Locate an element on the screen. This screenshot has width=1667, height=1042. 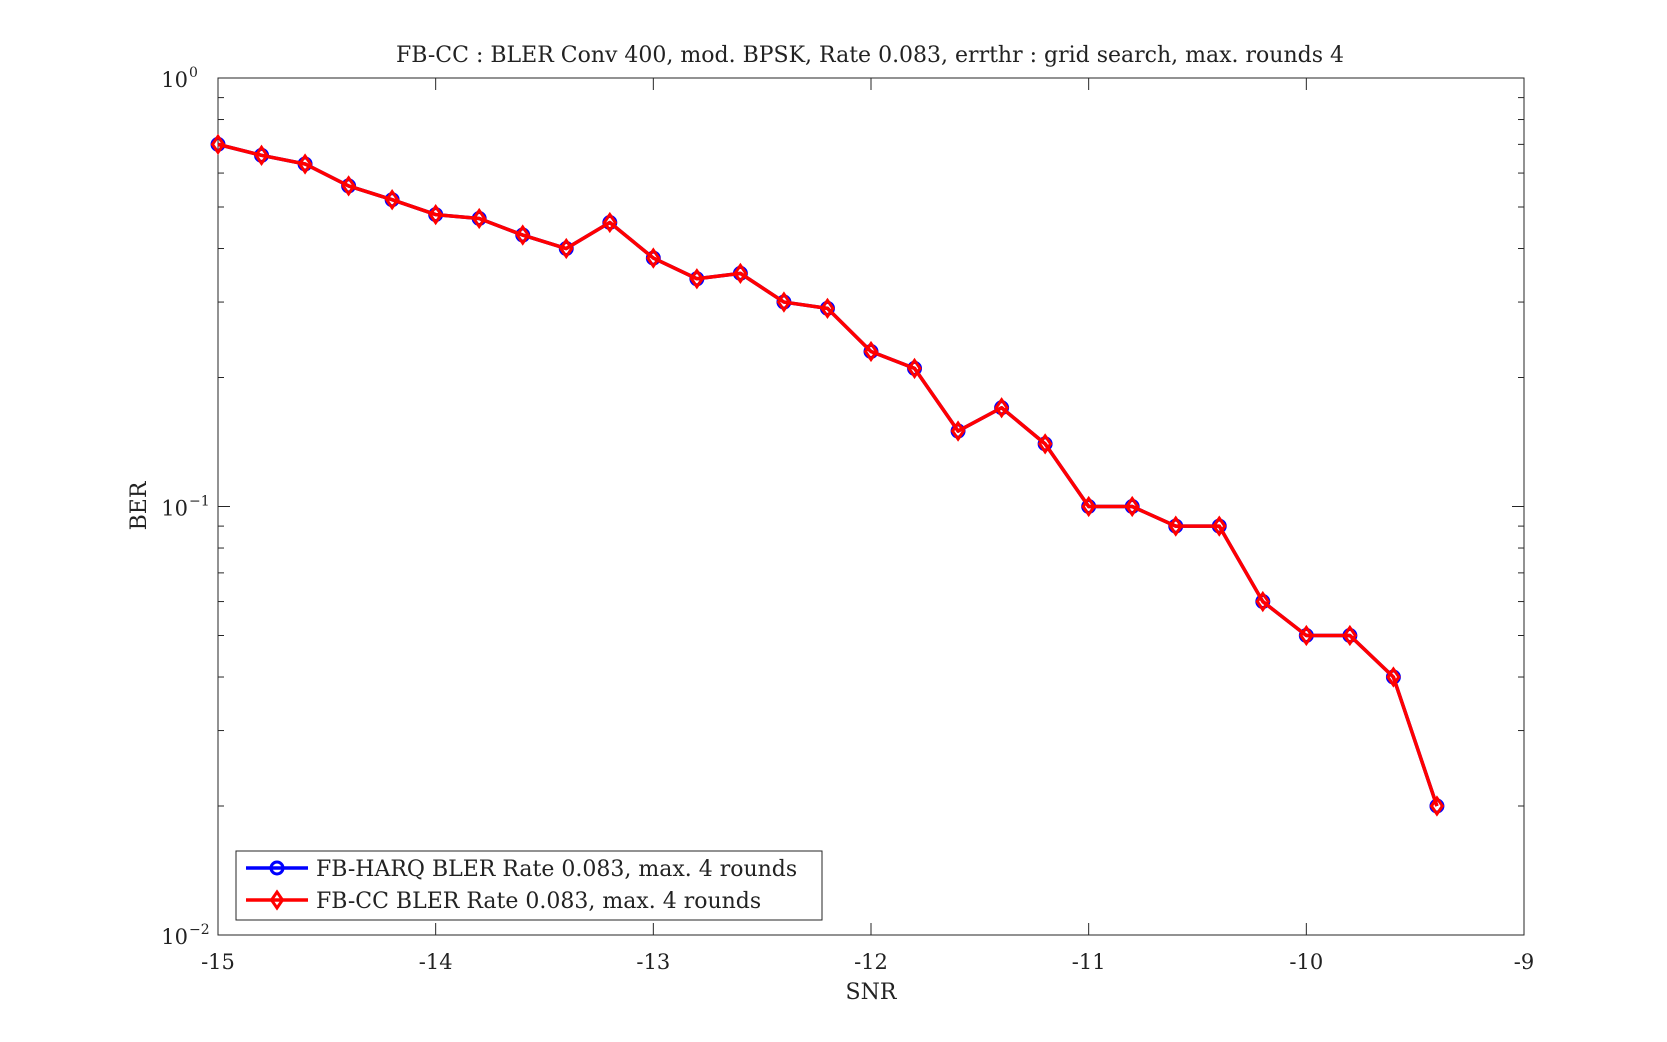
legend-entry: FB-CC BLER Rate 0.083, max. 4 rounds is located at coordinates (503, 901).